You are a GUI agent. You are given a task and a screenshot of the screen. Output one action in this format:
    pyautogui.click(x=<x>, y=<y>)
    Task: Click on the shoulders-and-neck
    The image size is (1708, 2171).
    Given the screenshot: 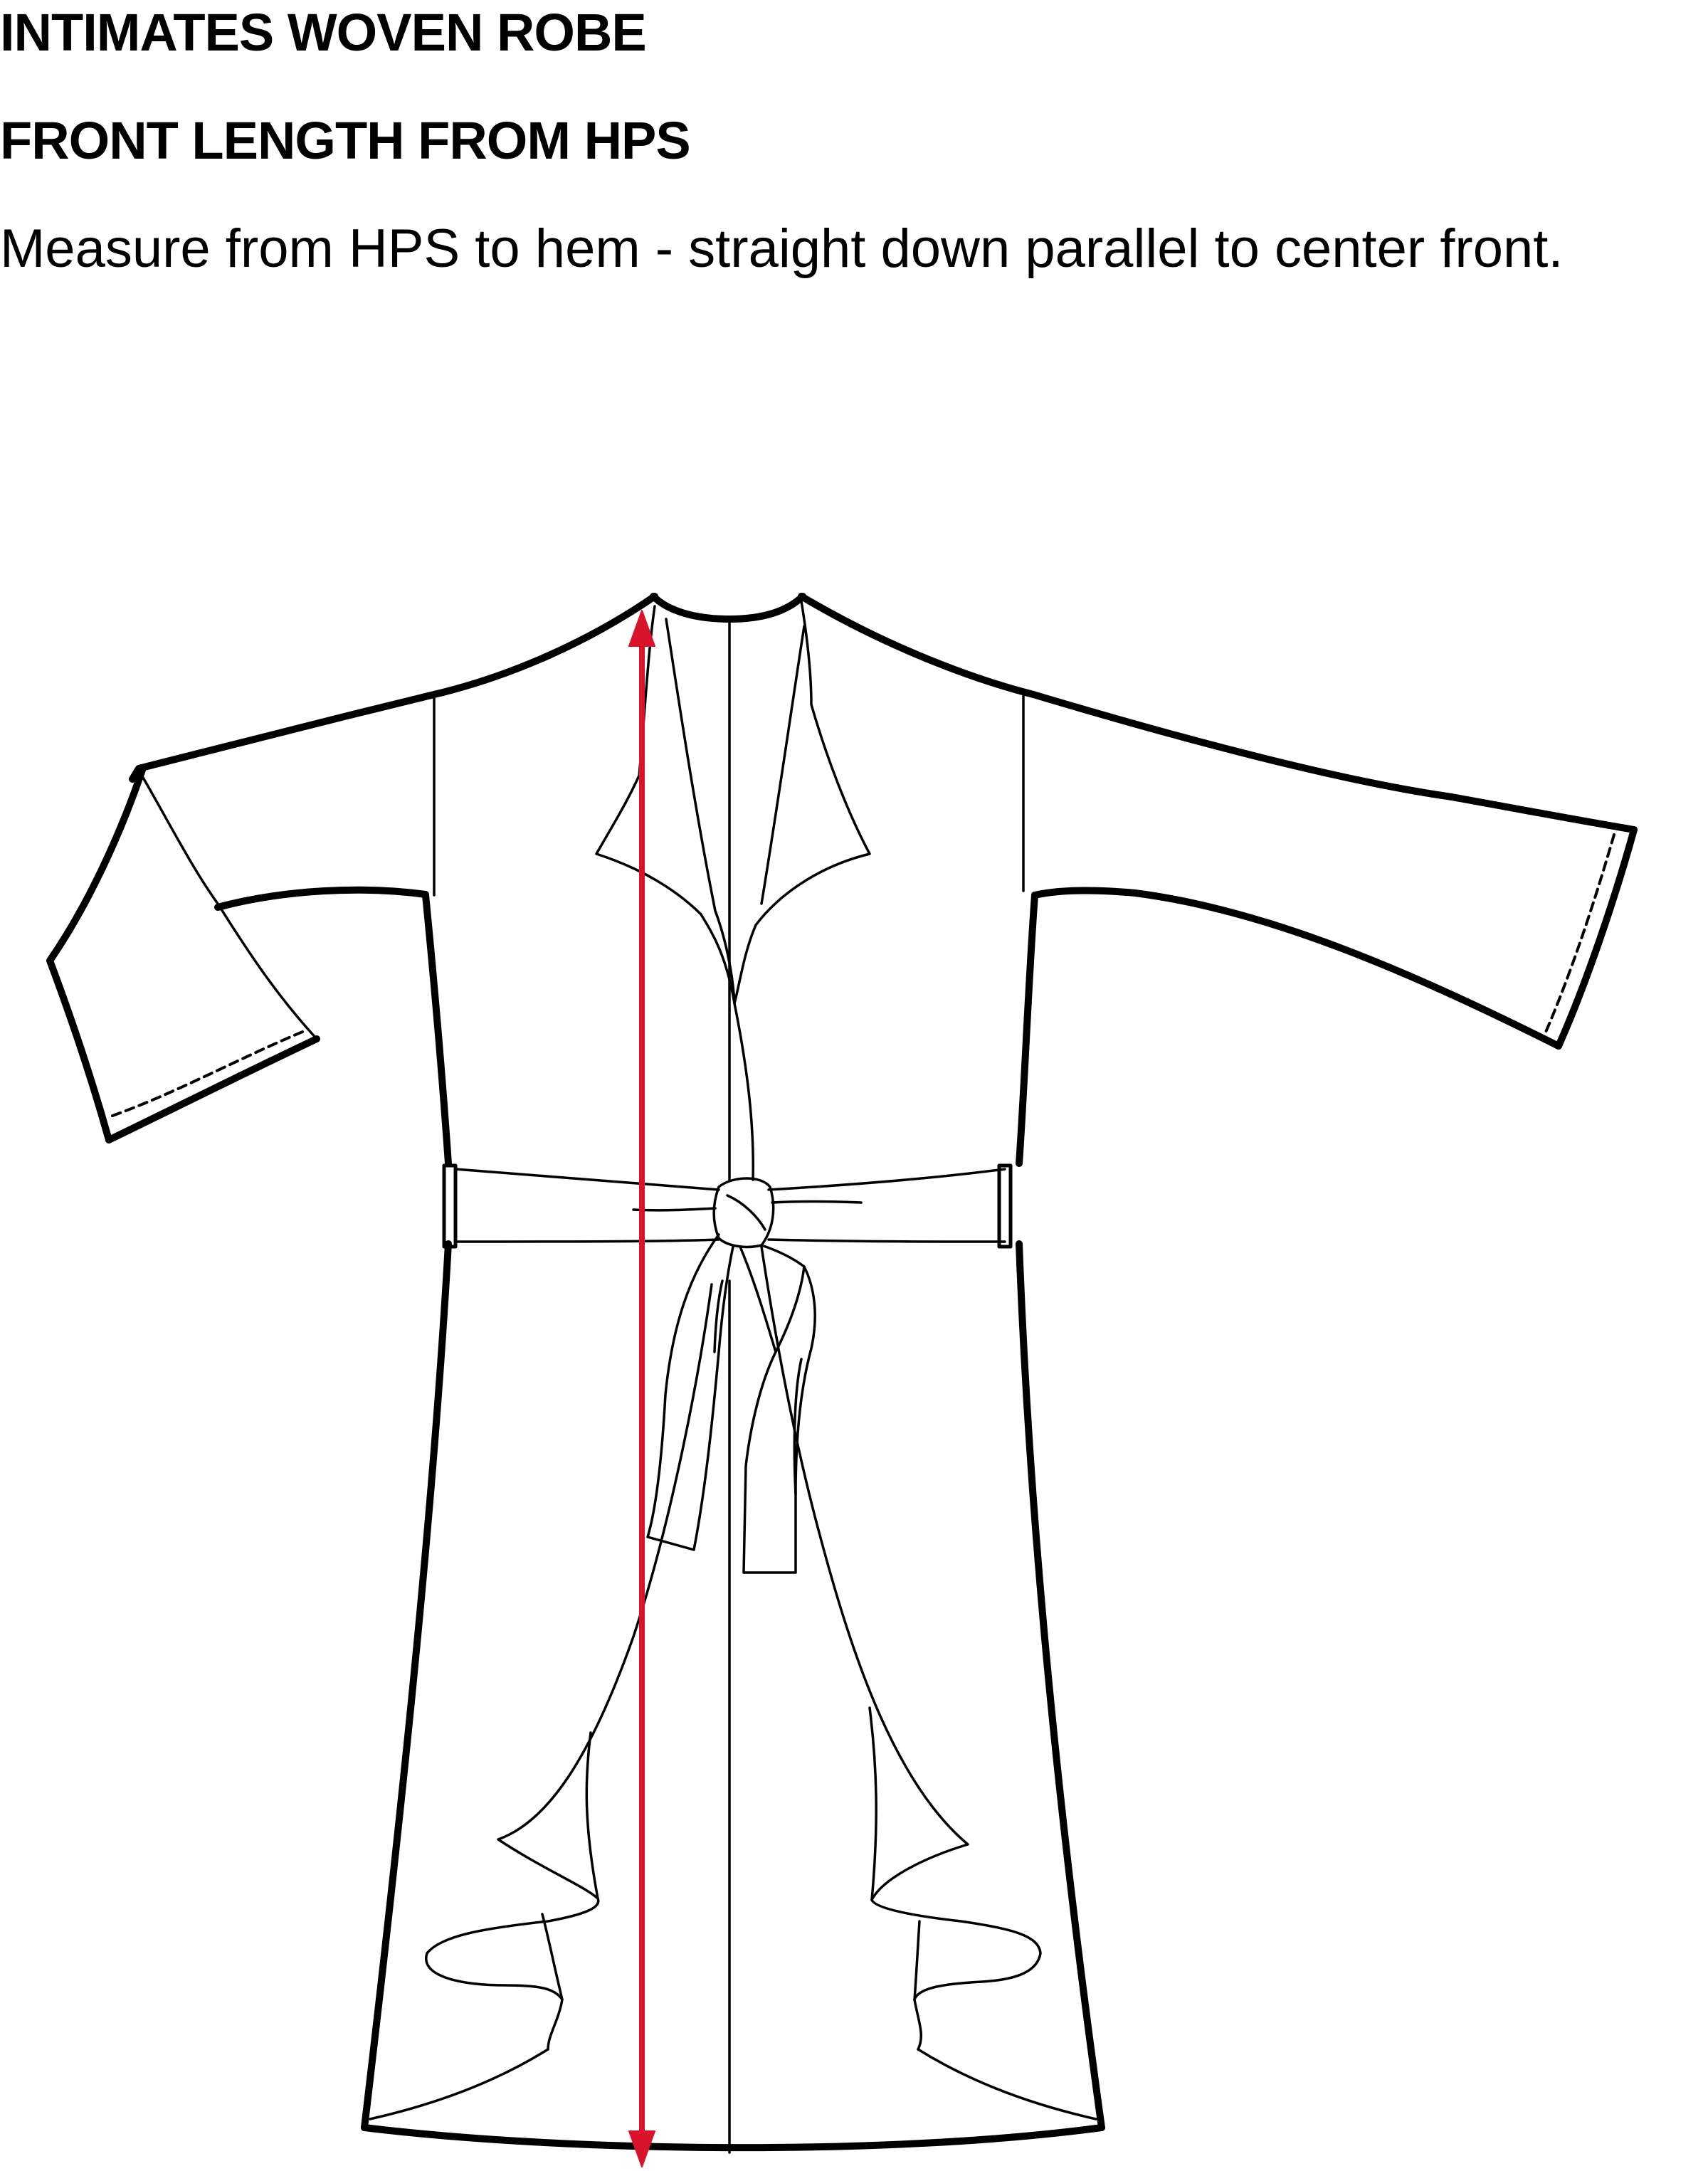 What is the action you would take?
    pyautogui.click(x=734, y=646)
    